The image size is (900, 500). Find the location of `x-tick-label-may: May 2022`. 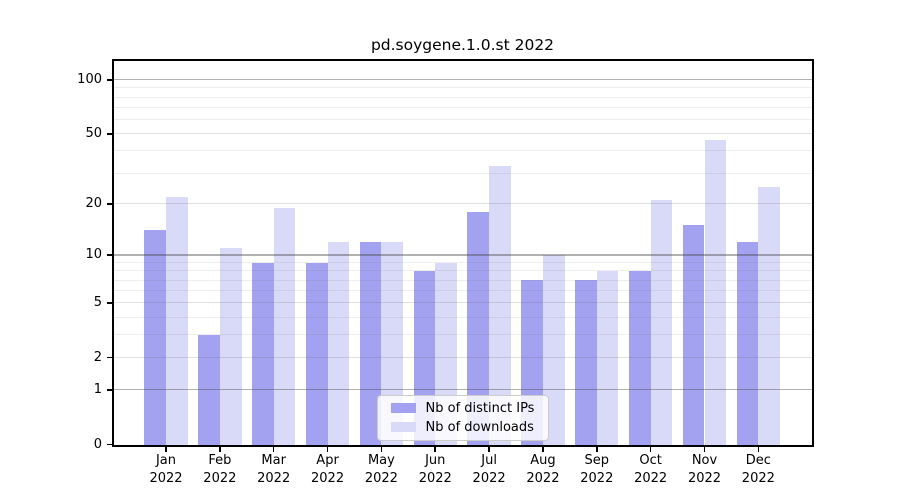

x-tick-label-may: May 2022 is located at coordinates (381, 469).